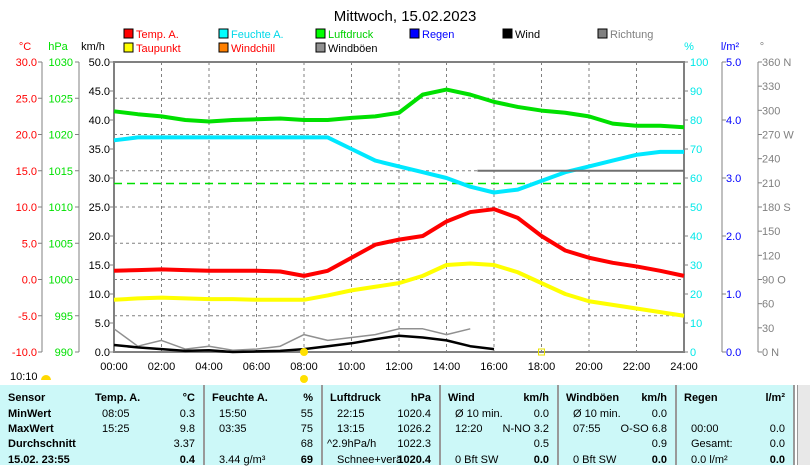  Describe the element at coordinates (693, 353) in the screenshot. I see `humidity-tick-label: 0` at that location.